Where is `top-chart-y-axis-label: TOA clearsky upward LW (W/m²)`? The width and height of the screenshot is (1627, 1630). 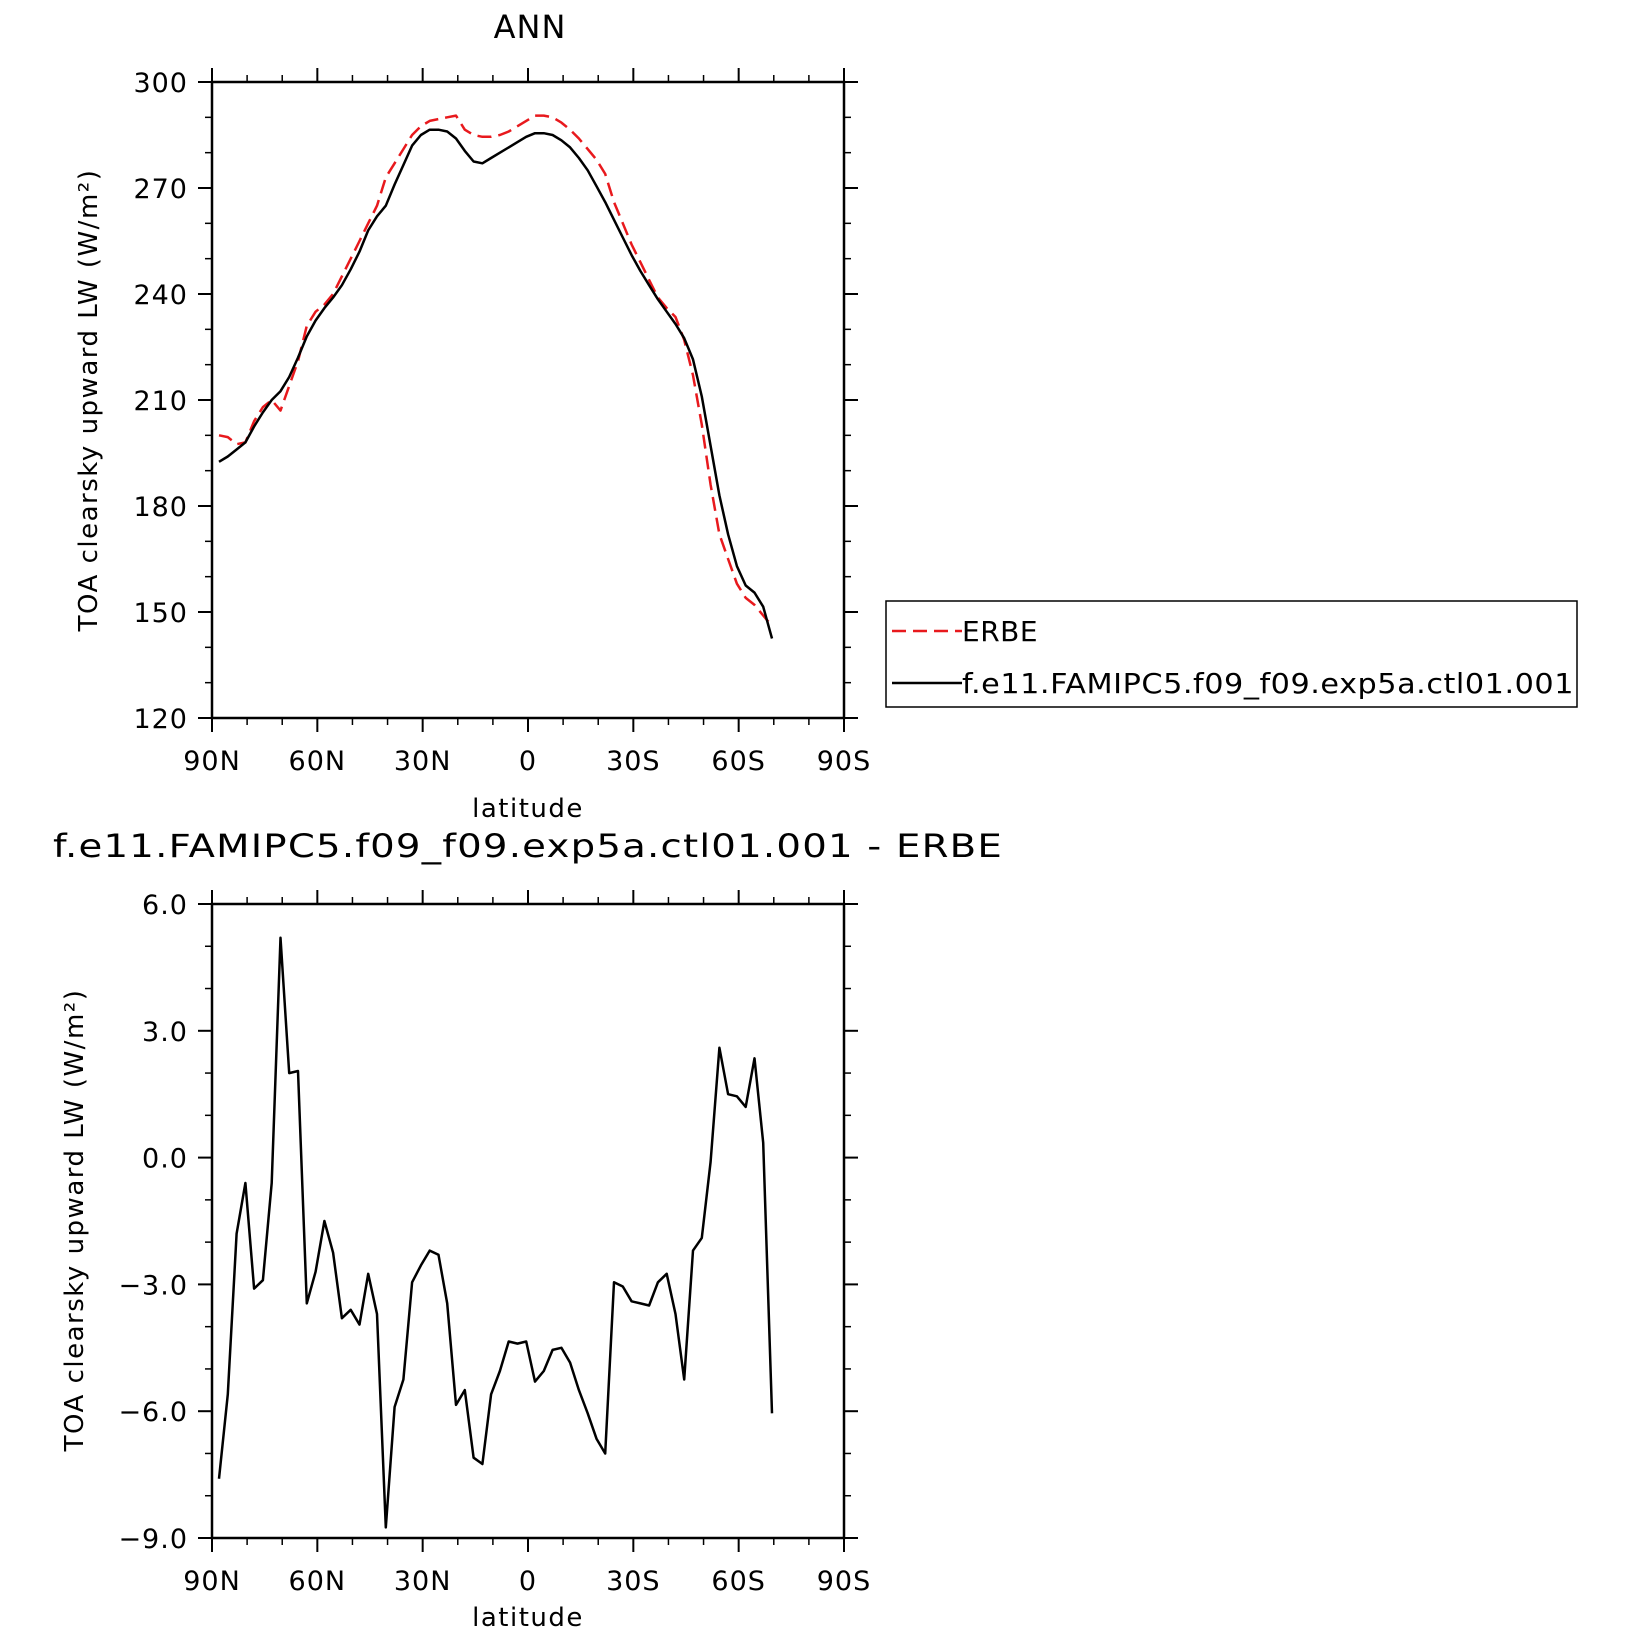 top-chart-y-axis-label: TOA clearsky upward LW (W/m²) is located at coordinates (89, 401).